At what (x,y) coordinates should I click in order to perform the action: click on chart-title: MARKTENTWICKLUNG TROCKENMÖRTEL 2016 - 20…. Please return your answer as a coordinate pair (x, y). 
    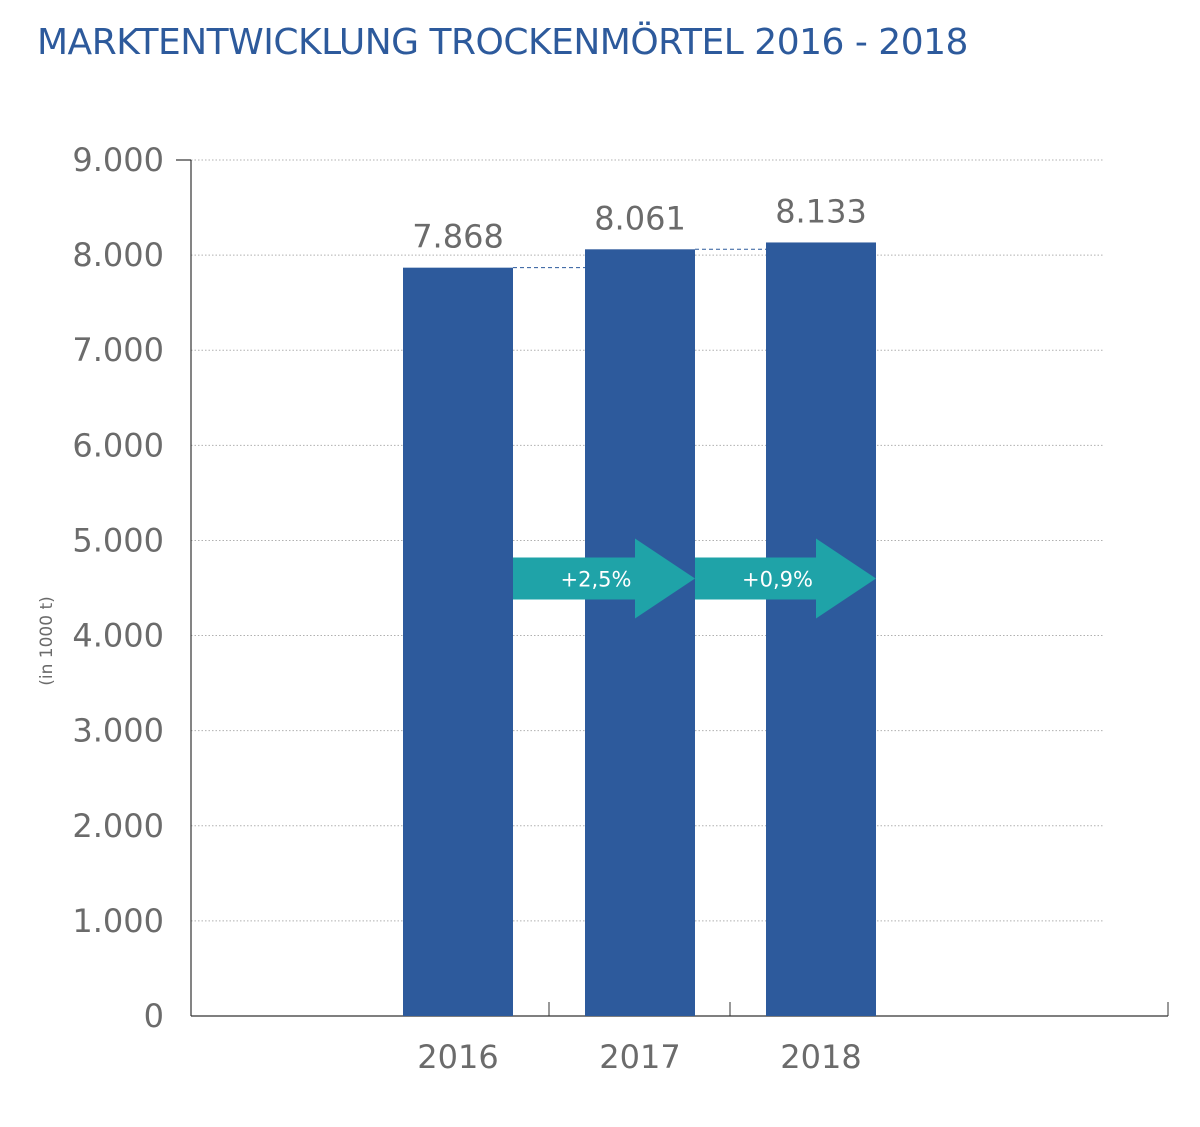
    Looking at the image, I should click on (502, 42).